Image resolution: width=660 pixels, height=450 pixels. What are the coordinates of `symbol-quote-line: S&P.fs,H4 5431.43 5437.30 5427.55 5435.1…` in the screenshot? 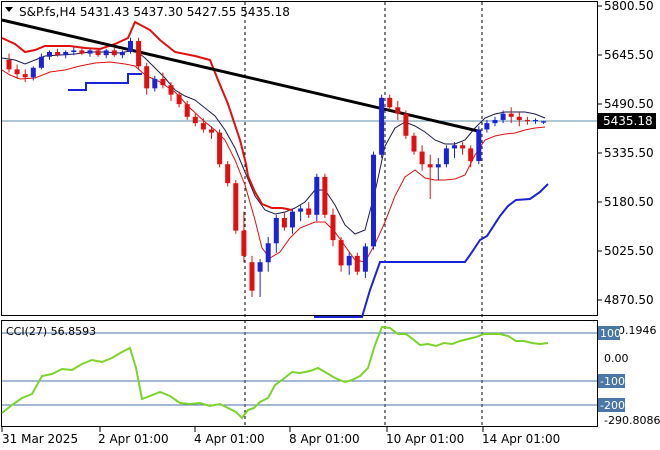 It's located at (154, 12).